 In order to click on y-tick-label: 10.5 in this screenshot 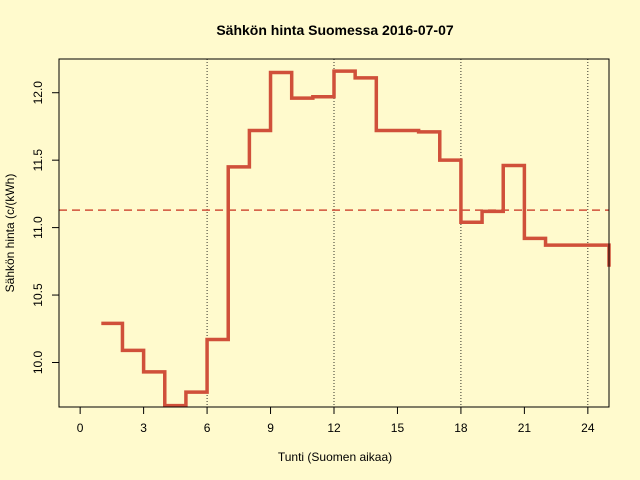, I will do `click(38, 295)`.